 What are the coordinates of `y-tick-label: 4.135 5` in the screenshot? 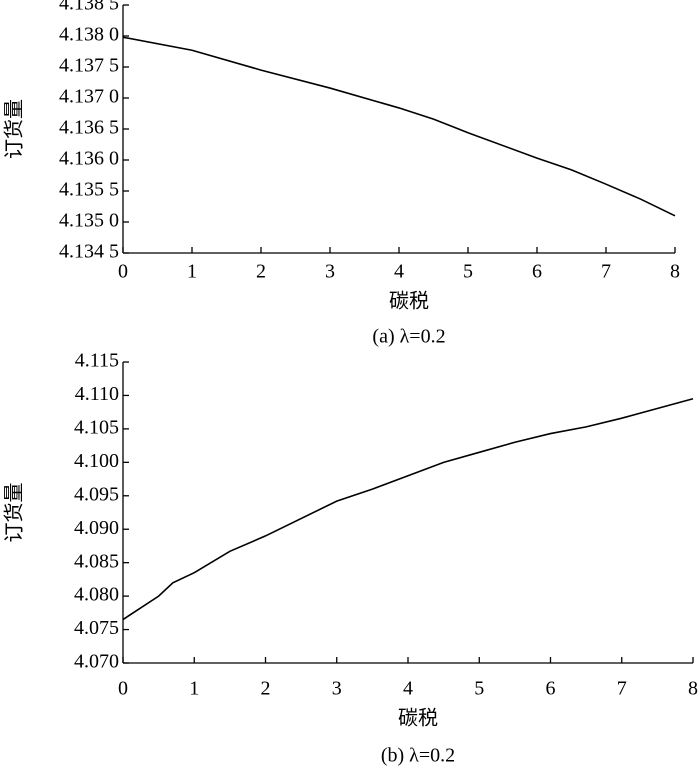 It's located at (89, 190).